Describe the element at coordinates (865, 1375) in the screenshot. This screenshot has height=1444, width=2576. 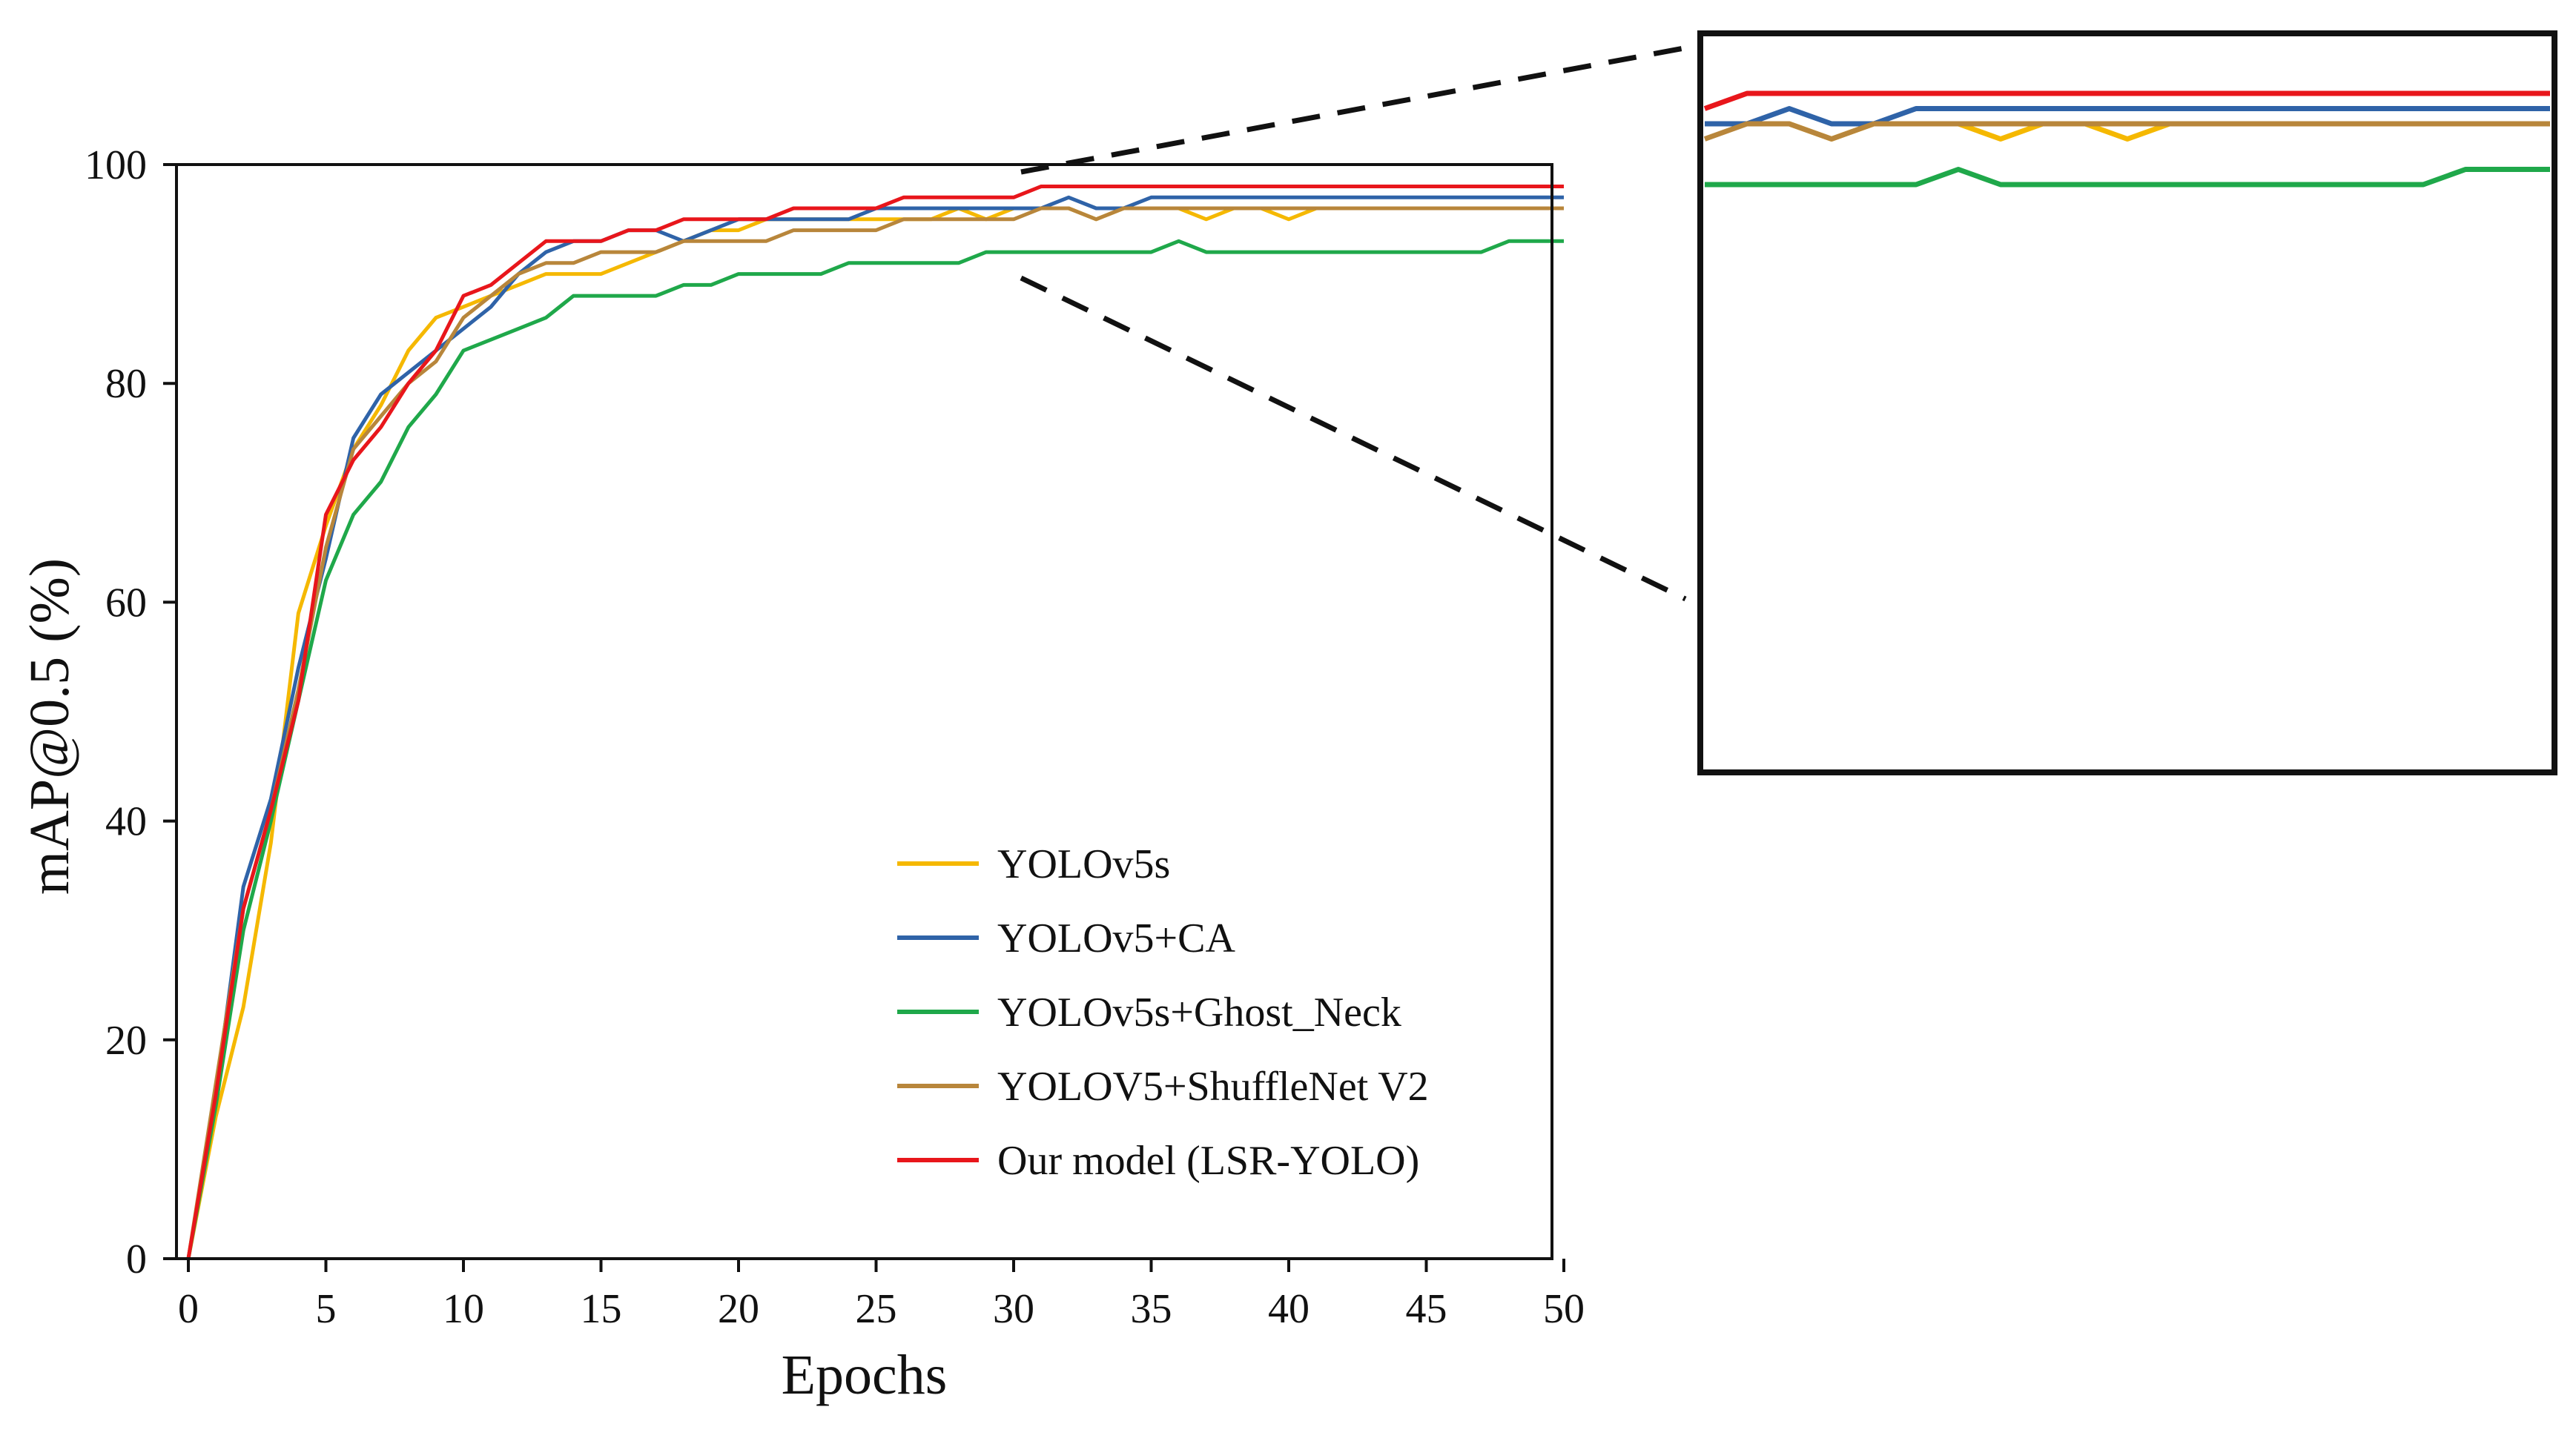
I see `x-axis-title: Epochs` at that location.